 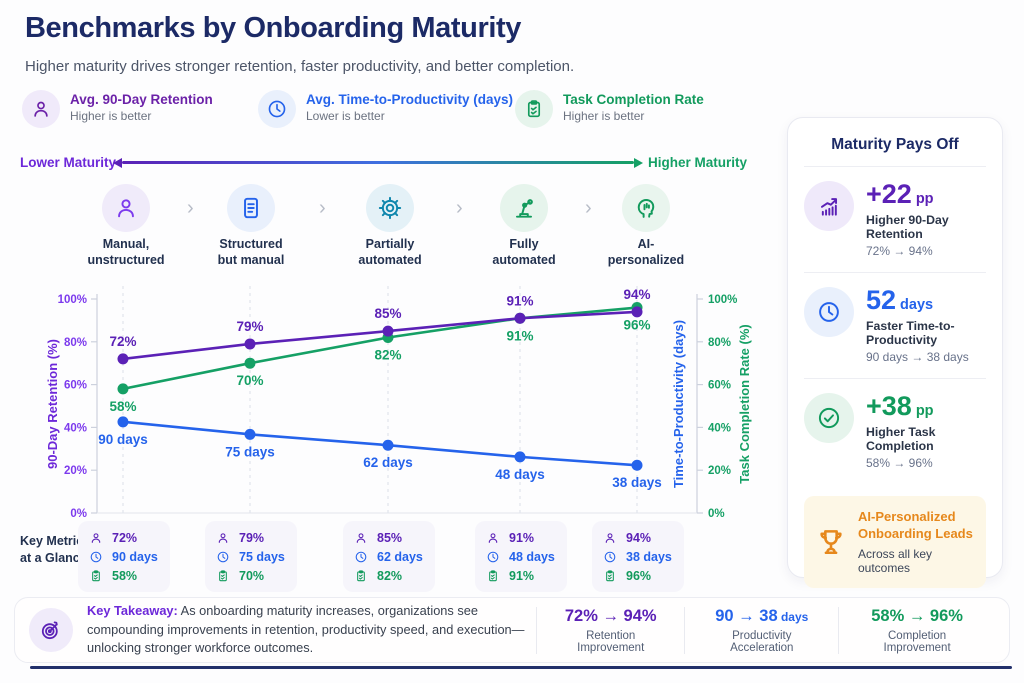 What do you see at coordinates (907, 227) in the screenshot?
I see `stat-label: Higher 90-Day Retention` at bounding box center [907, 227].